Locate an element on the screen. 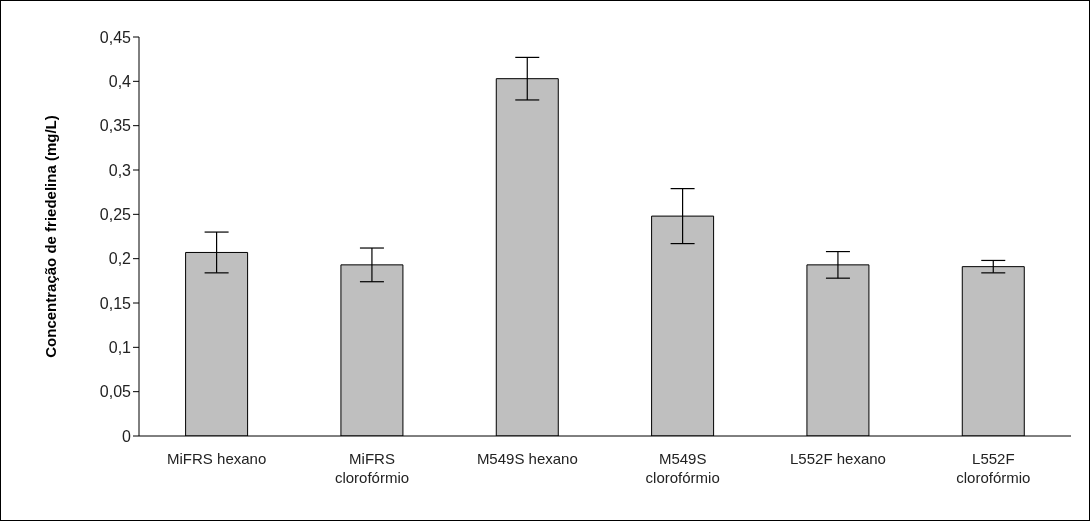 This screenshot has height=521, width=1090. y-tick-label: 0 is located at coordinates (127, 436).